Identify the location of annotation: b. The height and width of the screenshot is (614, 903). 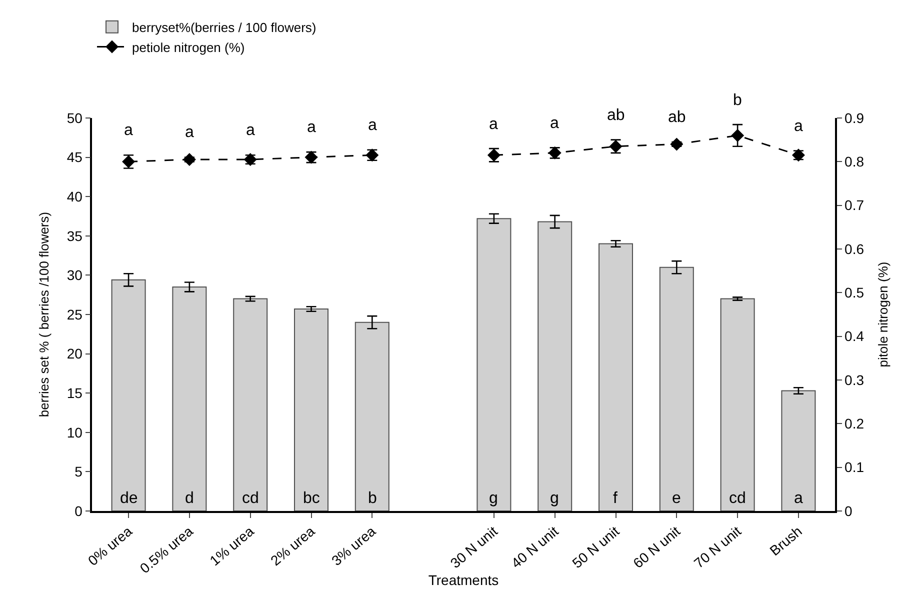
(372, 498).